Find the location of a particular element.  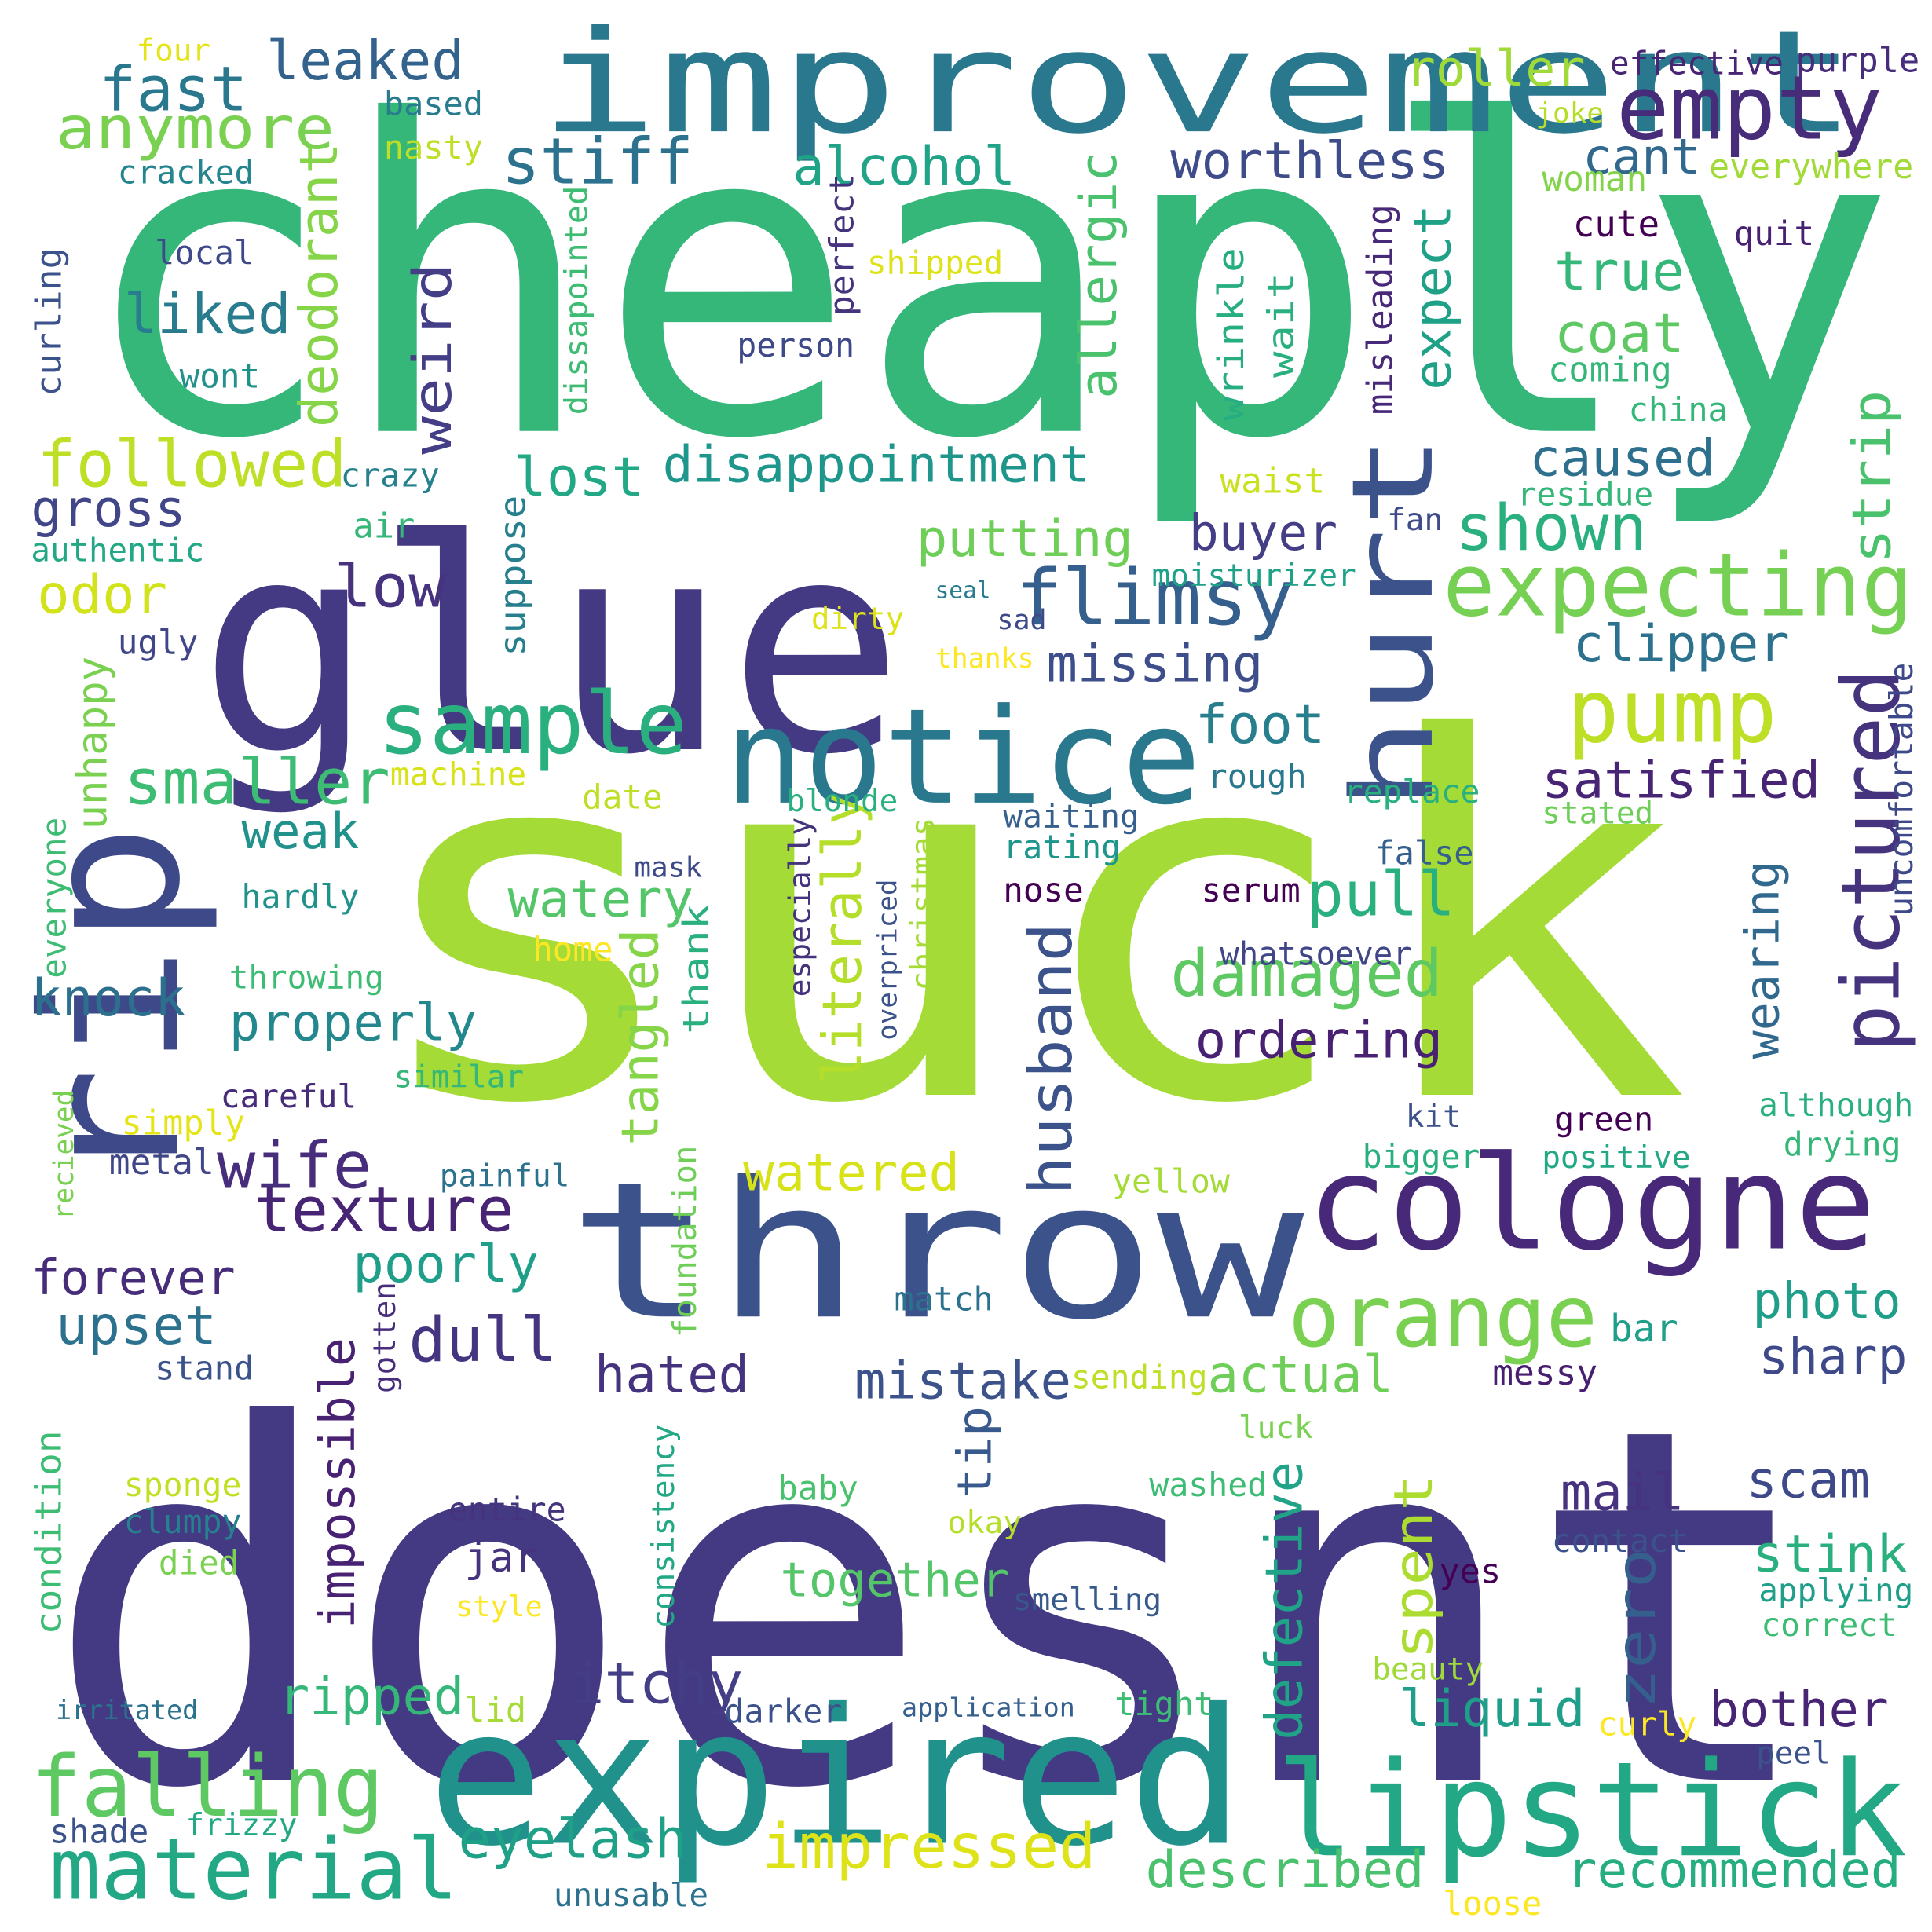

word-foundation: foundation is located at coordinates (685, 1242).